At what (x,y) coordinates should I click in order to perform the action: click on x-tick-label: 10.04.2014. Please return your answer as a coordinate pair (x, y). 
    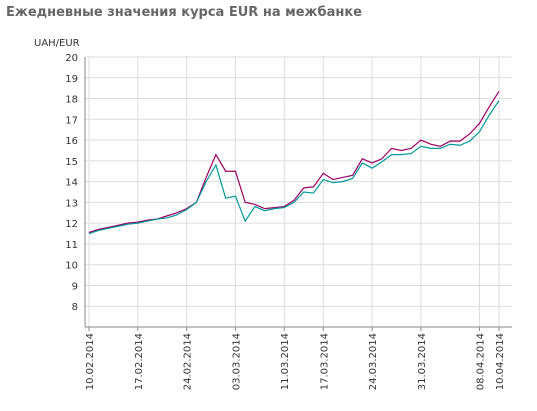
    Looking at the image, I should click on (500, 361).